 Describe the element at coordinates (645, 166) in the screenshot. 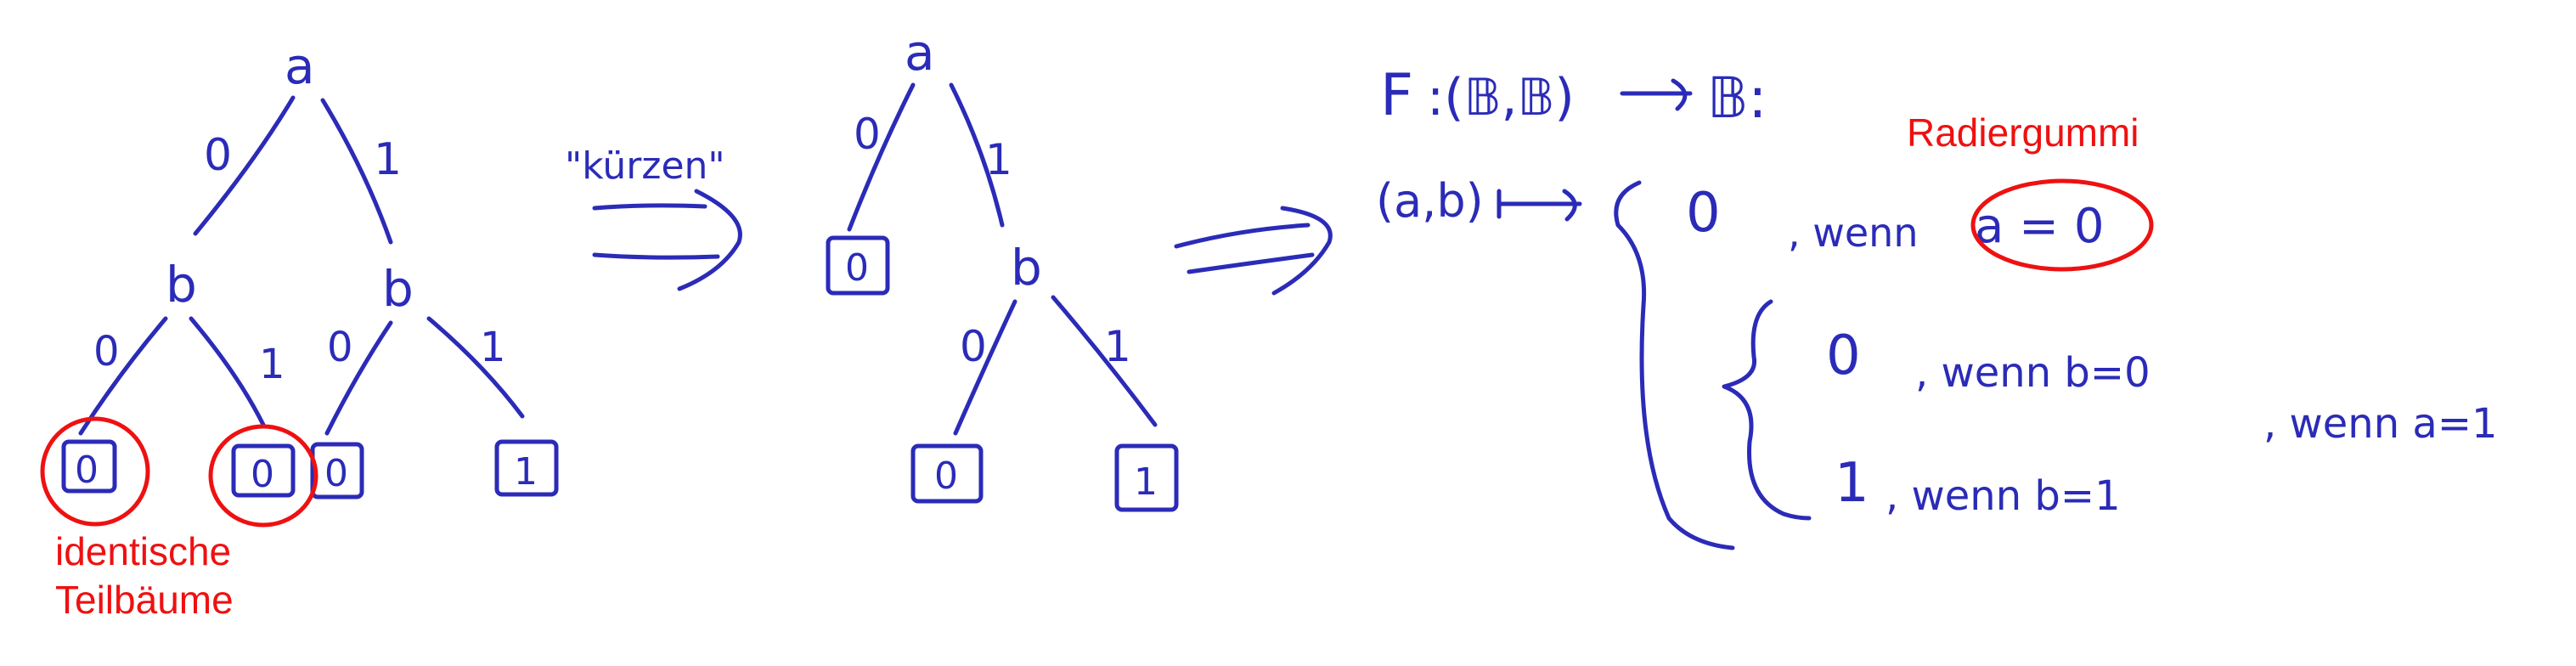

I see `shorten-label: "kürzen"` at that location.